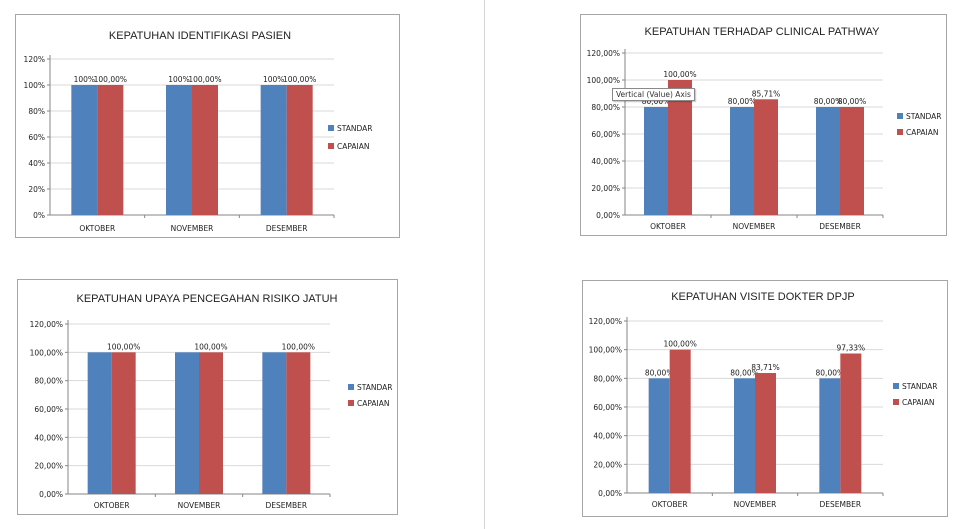 The height and width of the screenshot is (529, 968). Describe the element at coordinates (766, 93) in the screenshot. I see `data-label: 85,71%` at that location.